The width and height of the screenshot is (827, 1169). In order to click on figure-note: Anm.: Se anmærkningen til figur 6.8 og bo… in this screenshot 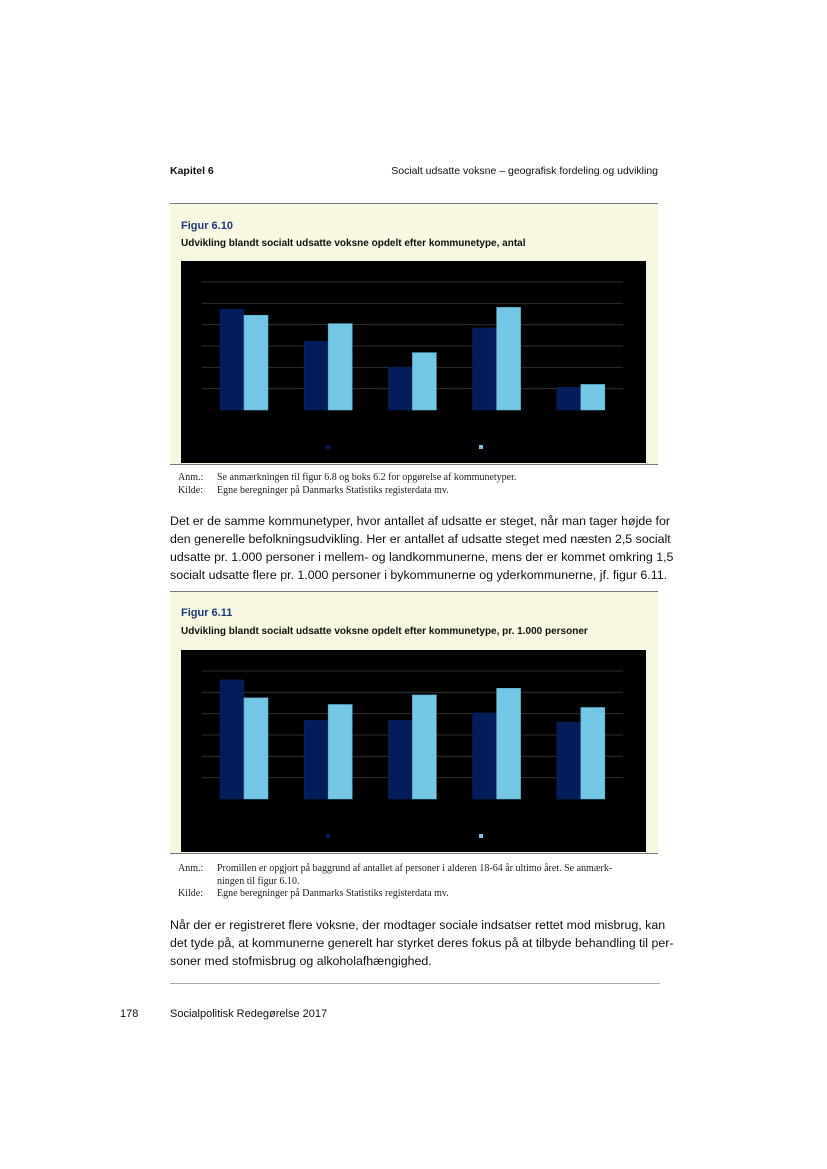, I will do `click(347, 477)`.